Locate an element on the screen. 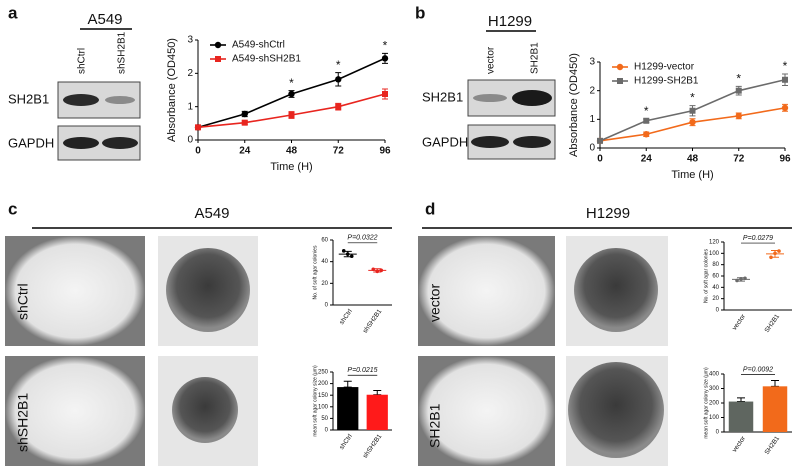 The width and height of the screenshot is (808, 476). legend-label: A549-shSH2B1 is located at coordinates (266, 59).